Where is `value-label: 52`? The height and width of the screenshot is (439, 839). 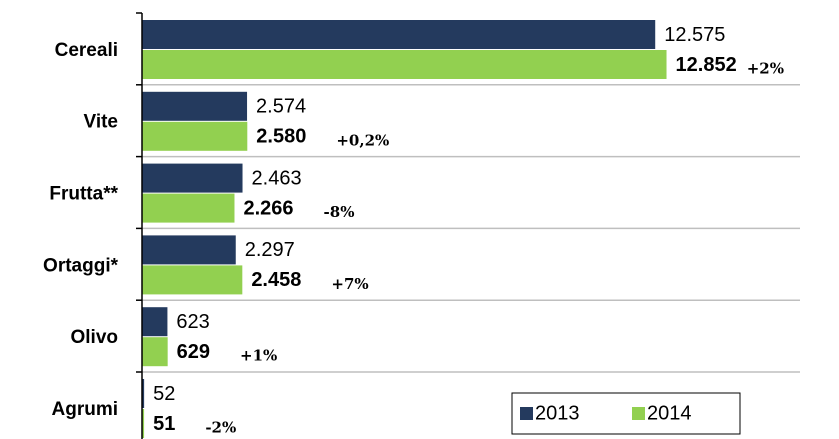
value-label: 52 is located at coordinates (164, 394).